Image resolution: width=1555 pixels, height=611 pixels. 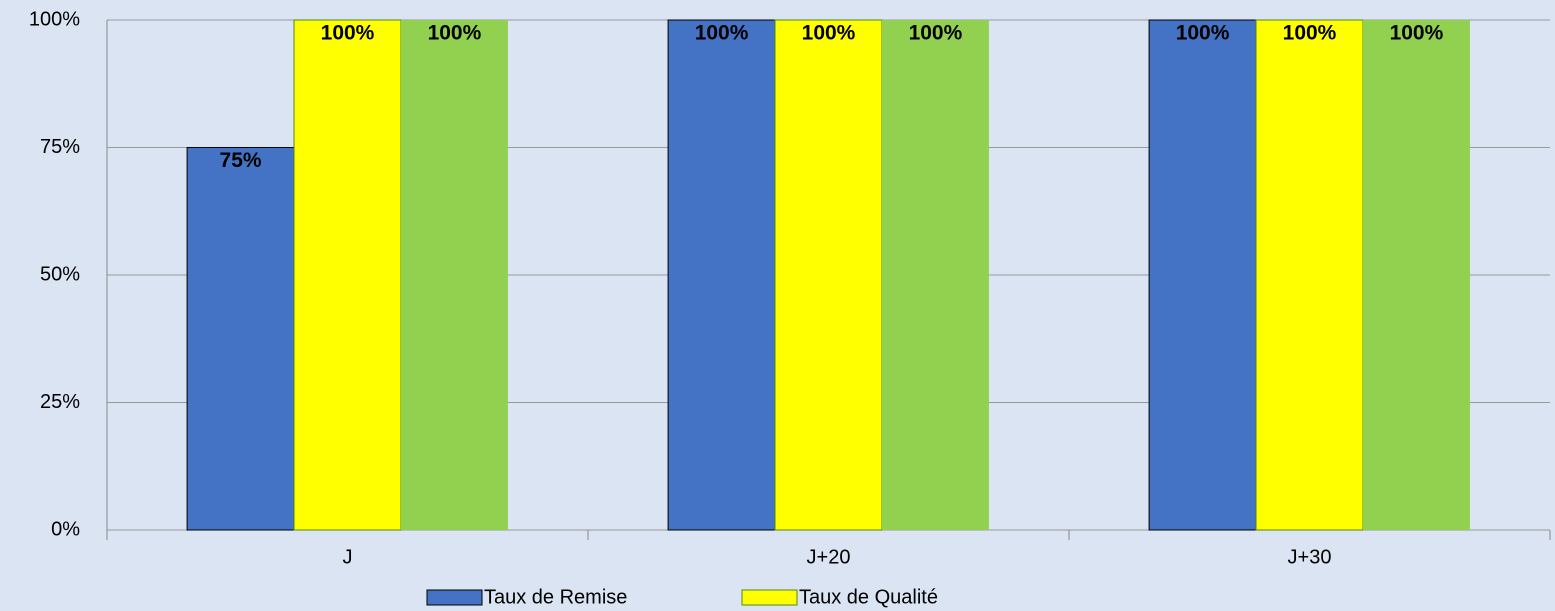 I want to click on x-tick-label: J, so click(x=348, y=557).